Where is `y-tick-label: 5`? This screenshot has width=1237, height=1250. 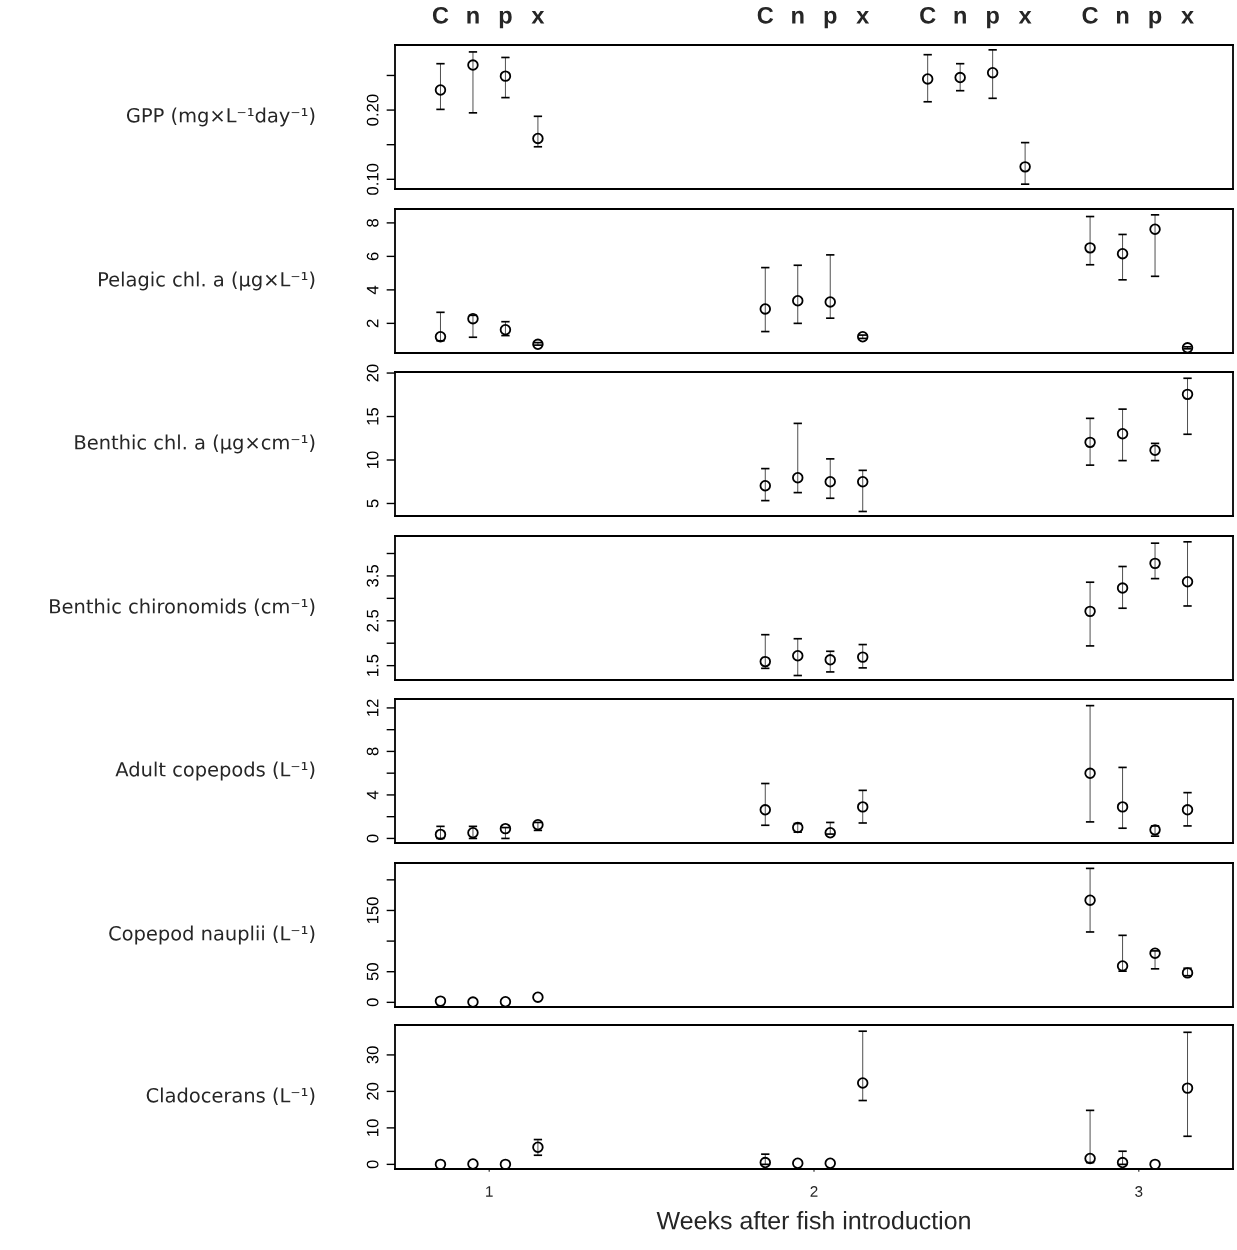
y-tick-label: 5 is located at coordinates (372, 503).